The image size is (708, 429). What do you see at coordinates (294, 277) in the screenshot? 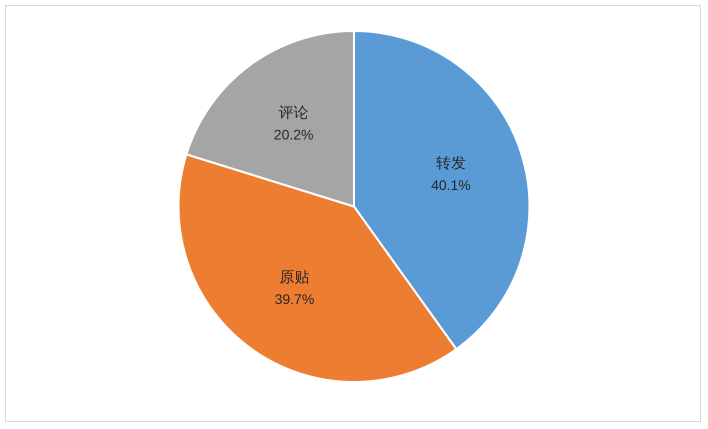
I see `slice-label: 原贴` at bounding box center [294, 277].